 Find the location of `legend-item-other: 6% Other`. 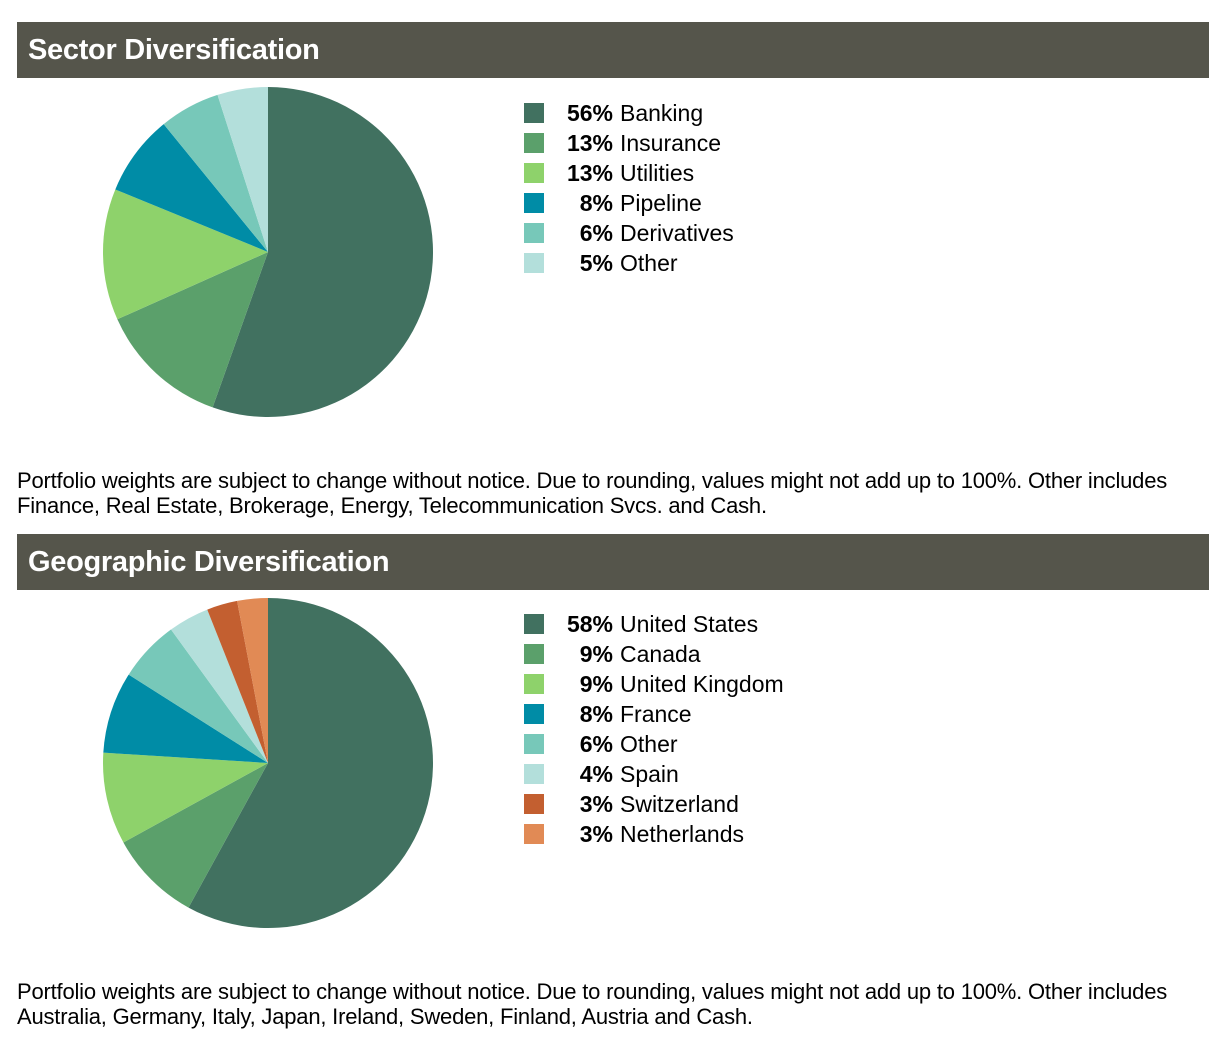

legend-item-other: 6% Other is located at coordinates (654, 744).